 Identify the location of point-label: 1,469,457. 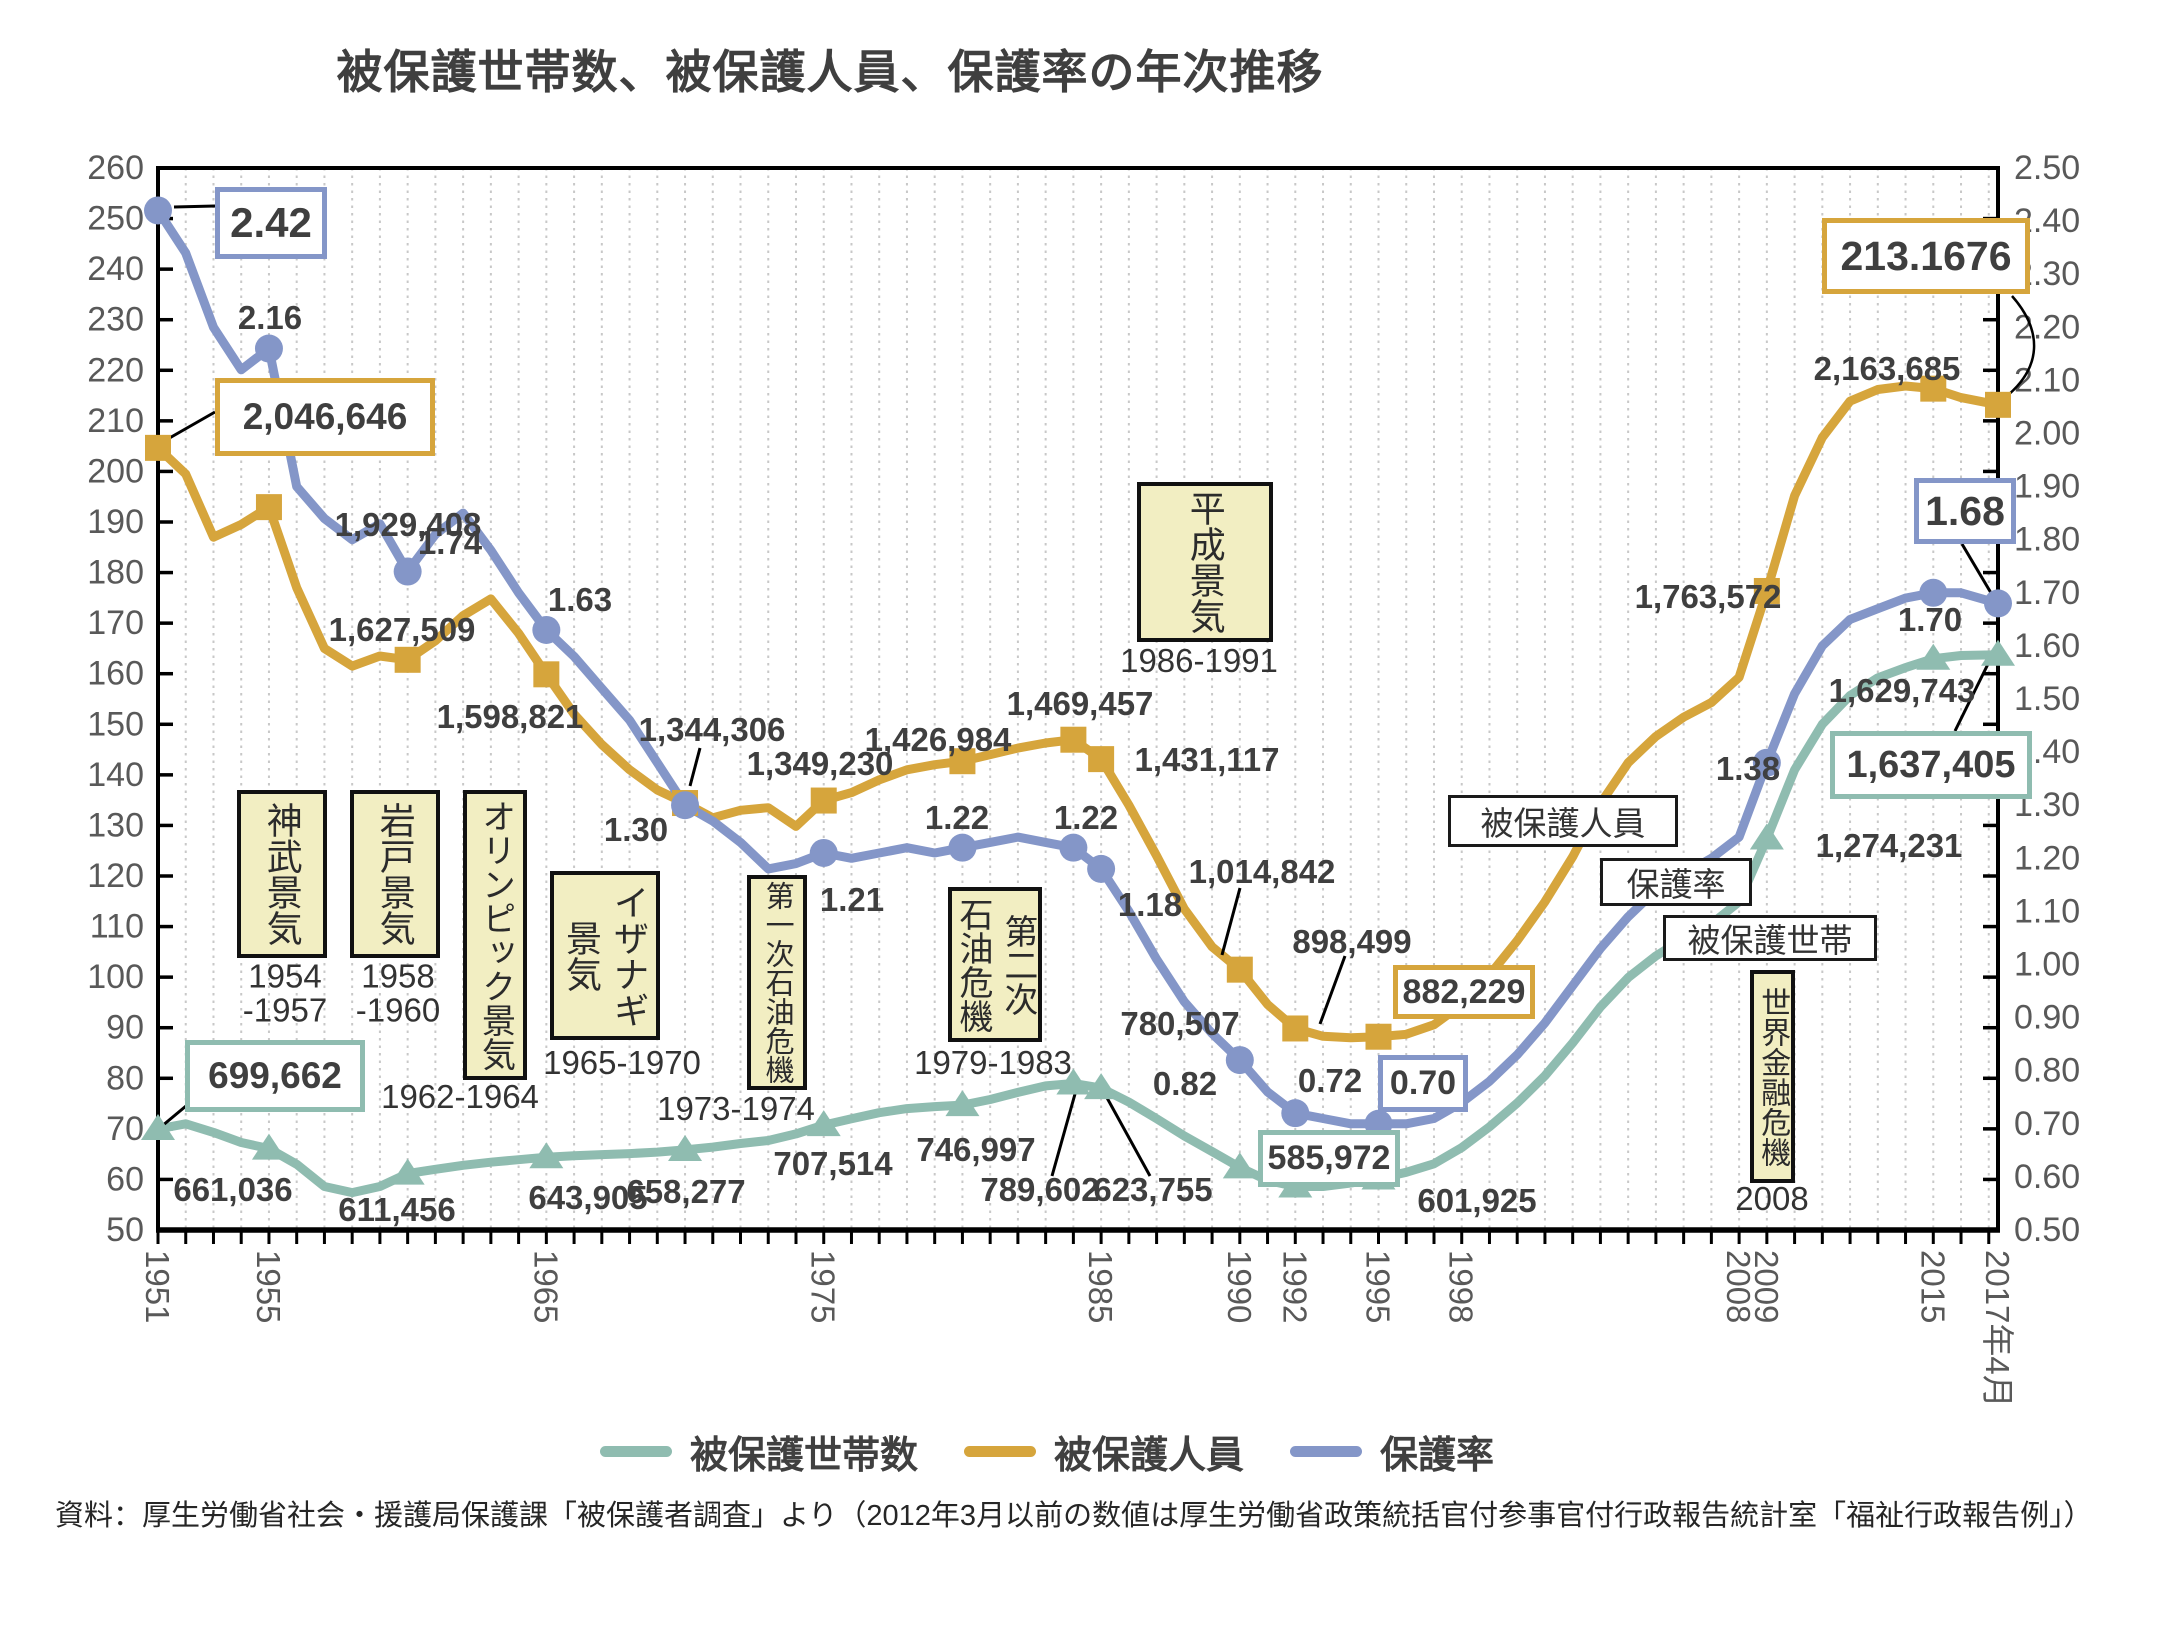
(1080, 703).